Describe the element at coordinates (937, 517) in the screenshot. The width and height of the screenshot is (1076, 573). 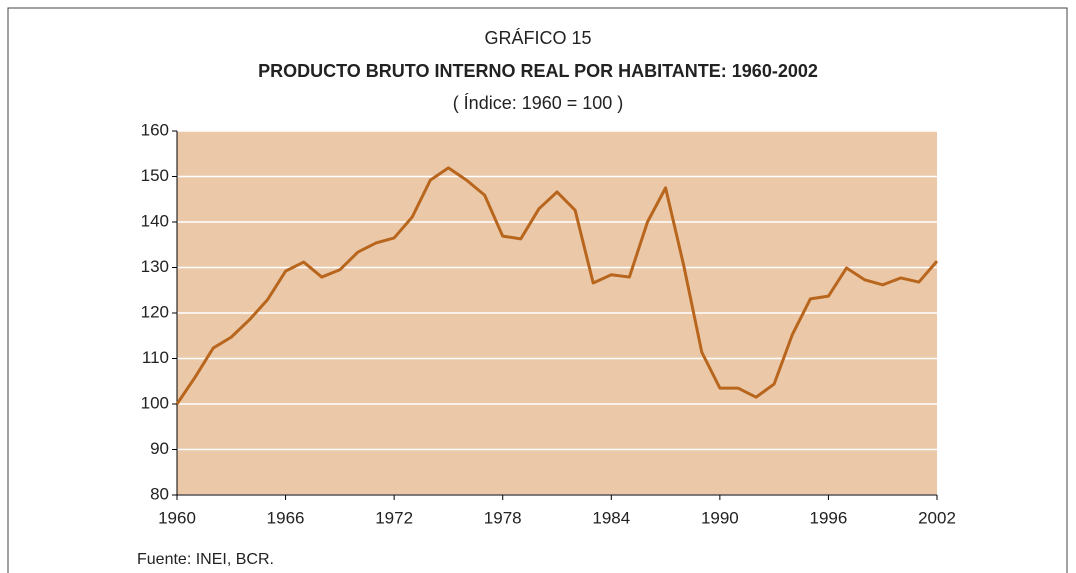
I see `x-tick-label: 2002` at that location.